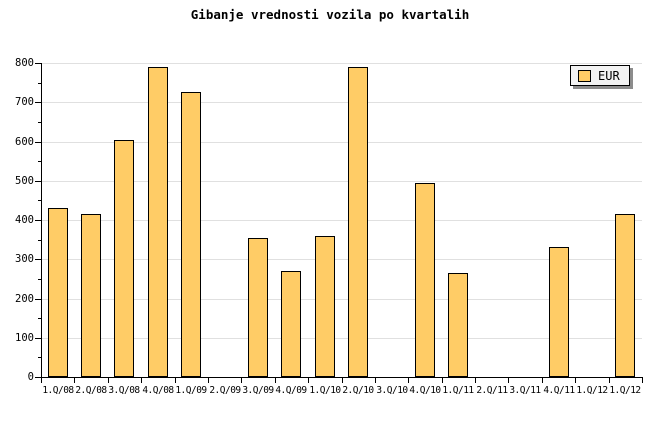 This screenshot has height=440, width=660. I want to click on y-tick-label: 300, so click(24, 259).